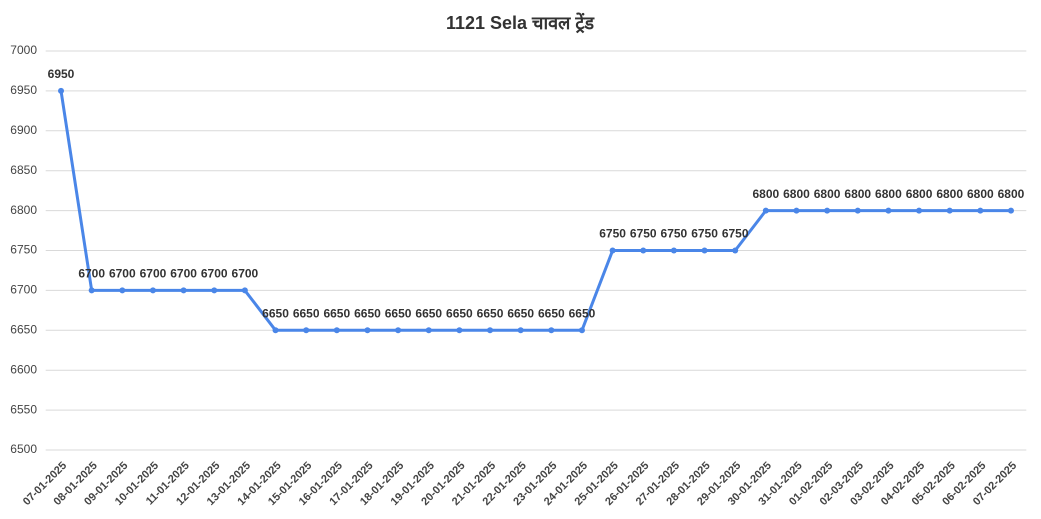  What do you see at coordinates (23, 369) in the screenshot?
I see `y-tick-label: 6600` at bounding box center [23, 369].